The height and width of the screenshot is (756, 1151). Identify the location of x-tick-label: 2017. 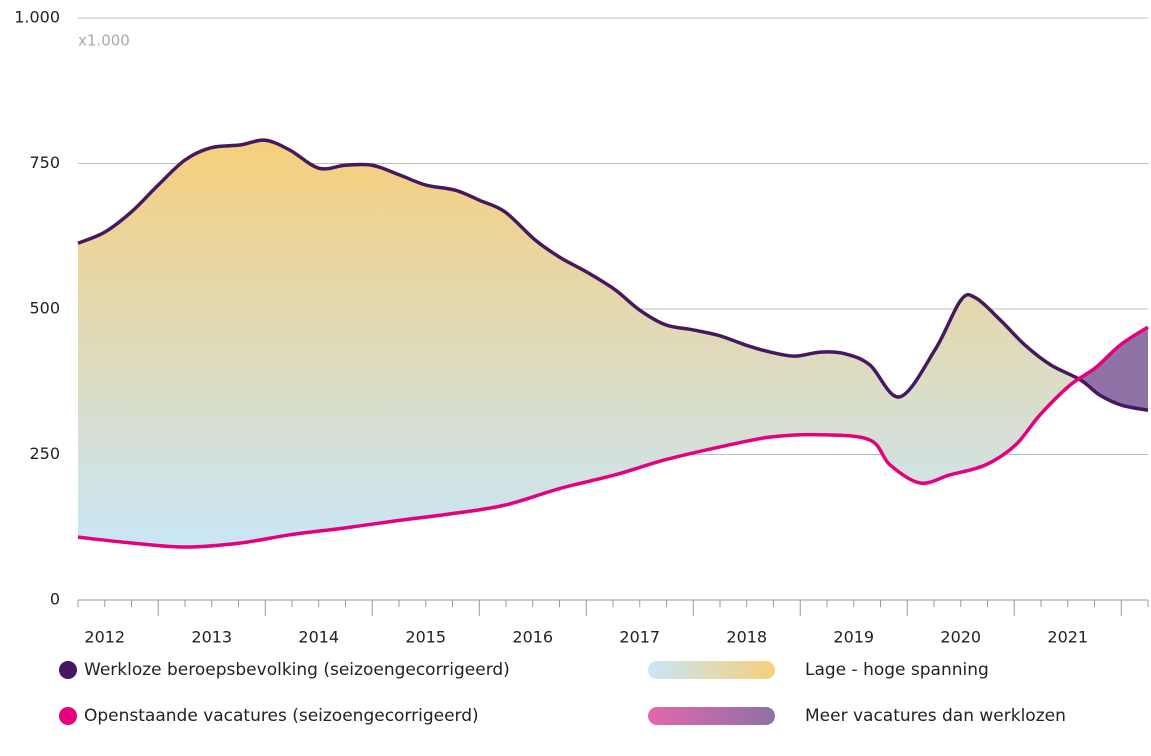
(639, 637).